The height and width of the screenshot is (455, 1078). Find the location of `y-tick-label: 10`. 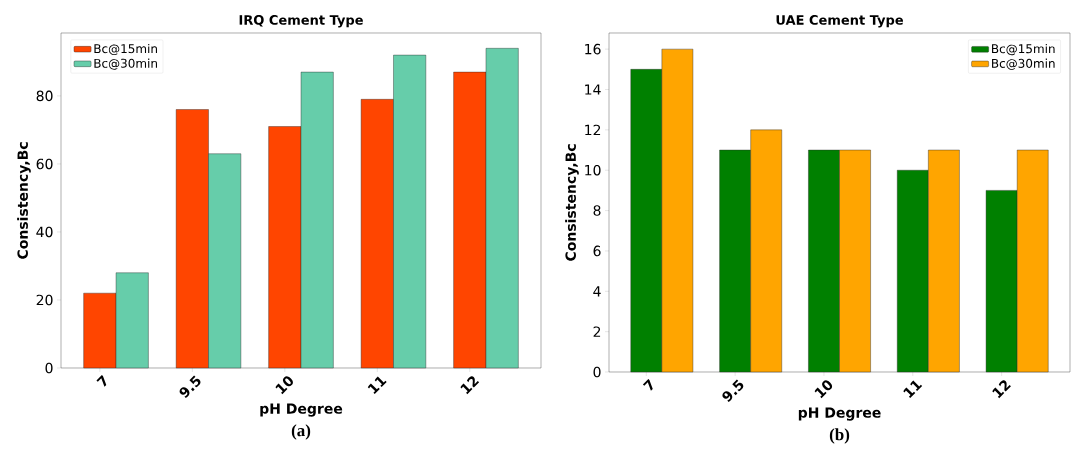

y-tick-label: 10 is located at coordinates (593, 170).